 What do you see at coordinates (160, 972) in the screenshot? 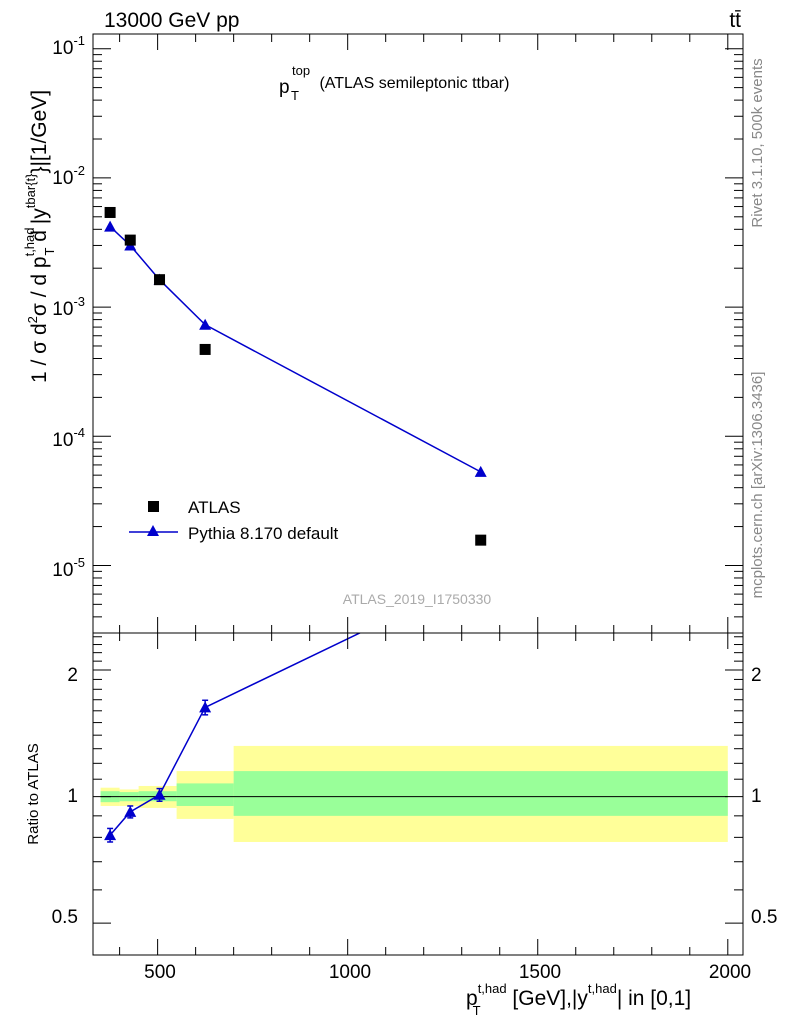
I see `x-tick-label-500: 500` at bounding box center [160, 972].